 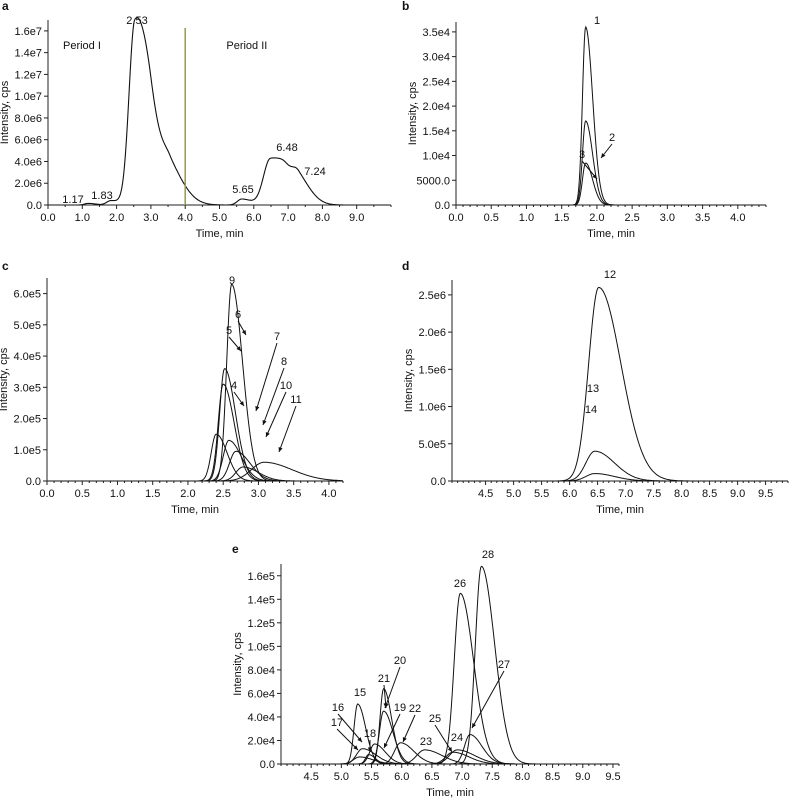 What do you see at coordinates (28, 141) in the screenshot?
I see `y-tick-label: 6.0e6` at bounding box center [28, 141].